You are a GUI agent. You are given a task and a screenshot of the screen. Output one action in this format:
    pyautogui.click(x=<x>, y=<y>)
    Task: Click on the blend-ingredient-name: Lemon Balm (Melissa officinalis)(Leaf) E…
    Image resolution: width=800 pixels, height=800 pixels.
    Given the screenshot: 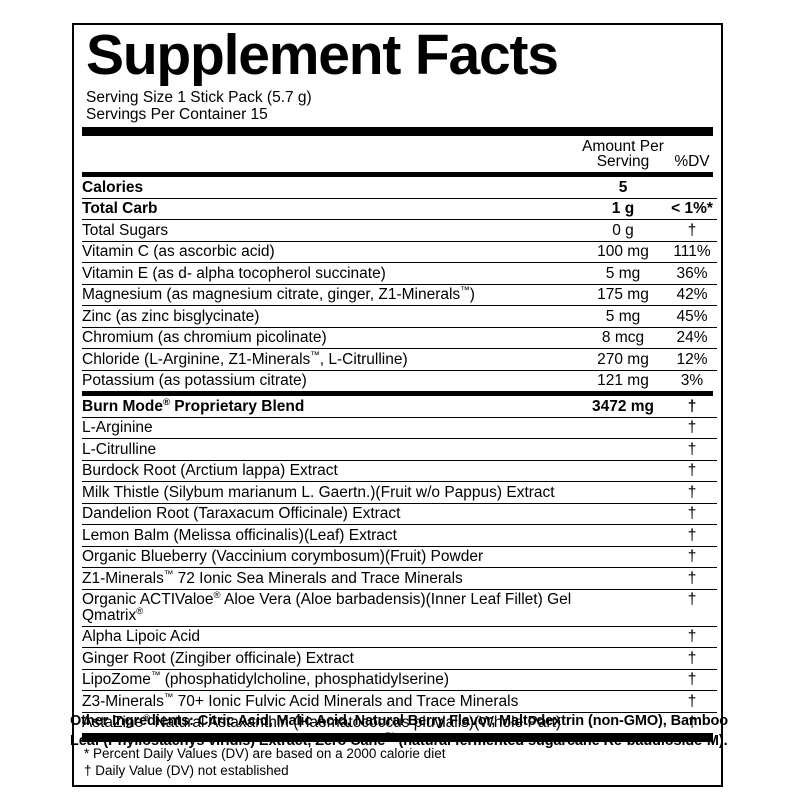 What is the action you would take?
    pyautogui.click(x=330, y=535)
    